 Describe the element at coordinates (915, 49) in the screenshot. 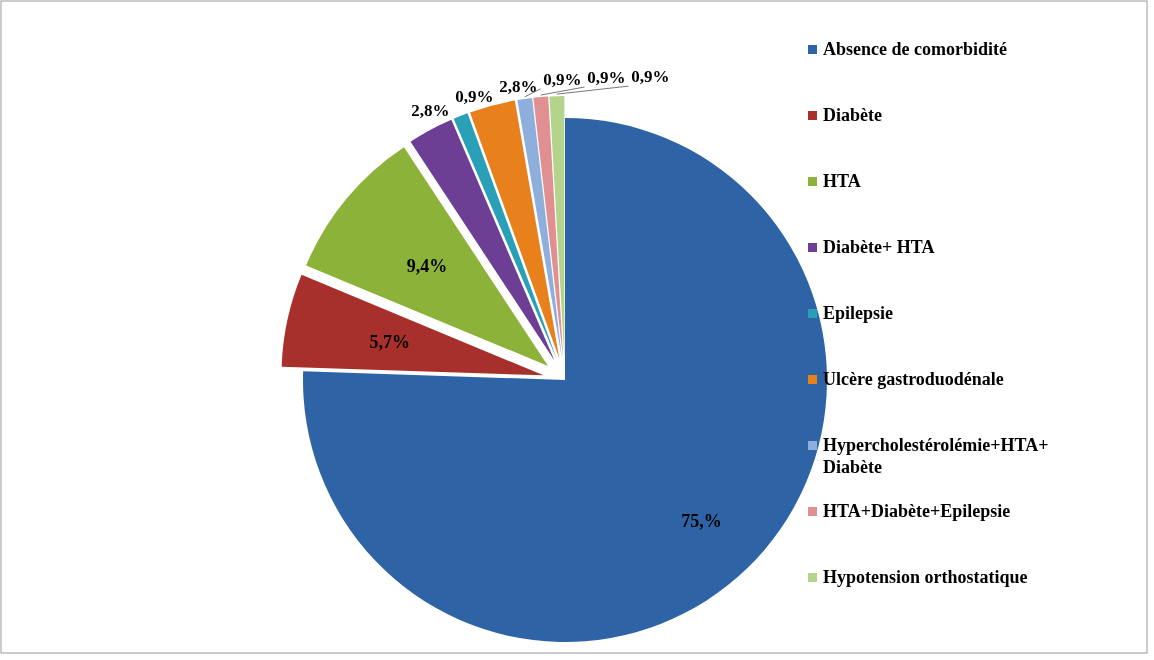

I see `legend-label: Absence de comorbidité` at that location.